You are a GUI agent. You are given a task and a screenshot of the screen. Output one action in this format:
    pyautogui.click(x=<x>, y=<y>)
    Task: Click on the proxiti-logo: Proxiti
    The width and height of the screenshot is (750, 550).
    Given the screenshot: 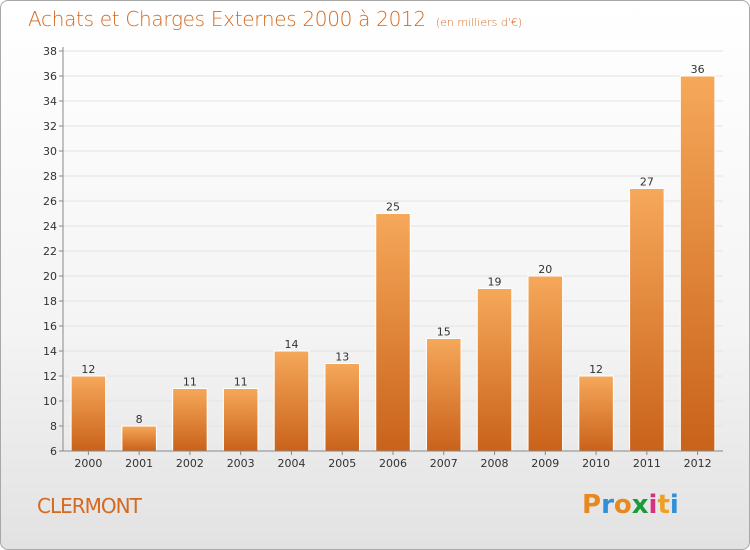 What is the action you would take?
    pyautogui.click(x=630, y=505)
    